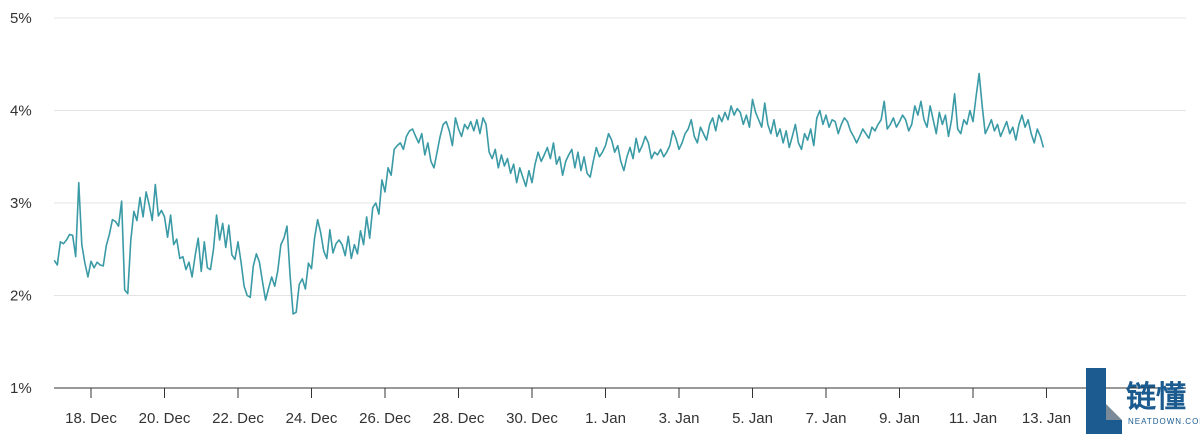  What do you see at coordinates (752, 418) in the screenshot?
I see `x-tick-label: 5. Jan` at bounding box center [752, 418].